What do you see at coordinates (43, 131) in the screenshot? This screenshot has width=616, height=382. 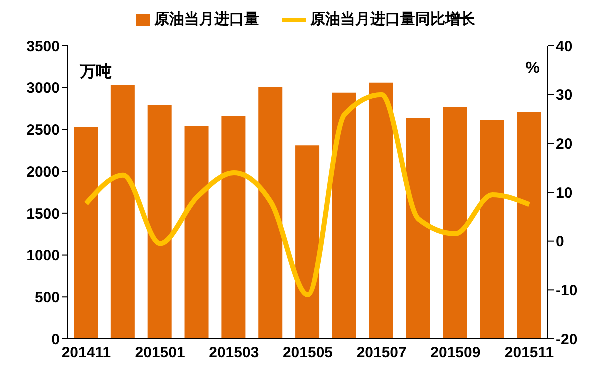 I see `y-tick-label: 2500` at bounding box center [43, 131].